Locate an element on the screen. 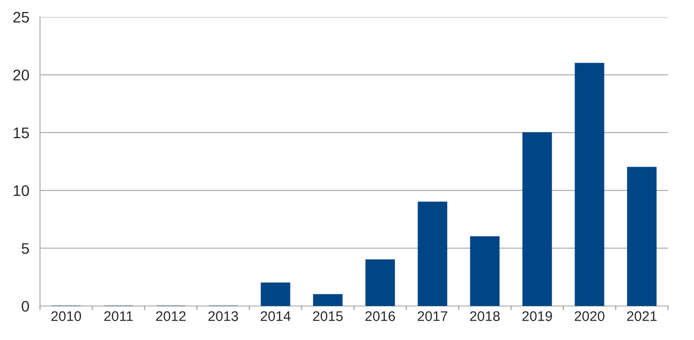  x-tick-label: 2017 is located at coordinates (433, 316).